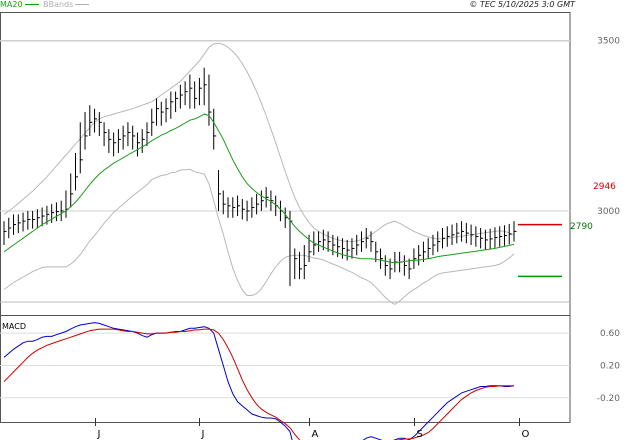  What do you see at coordinates (58, 4) in the screenshot?
I see `legend-bbands-label: BBands` at bounding box center [58, 4].